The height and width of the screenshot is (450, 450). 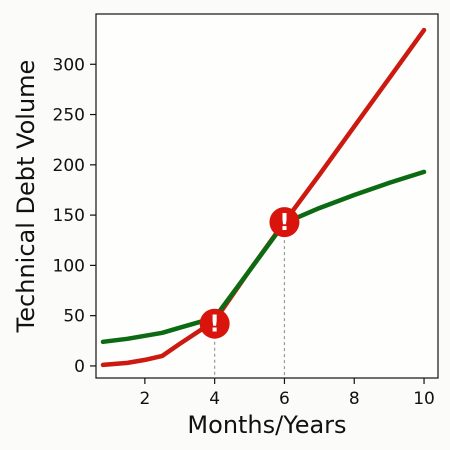 I want to click on y-tick-label: 200, so click(x=69, y=166).